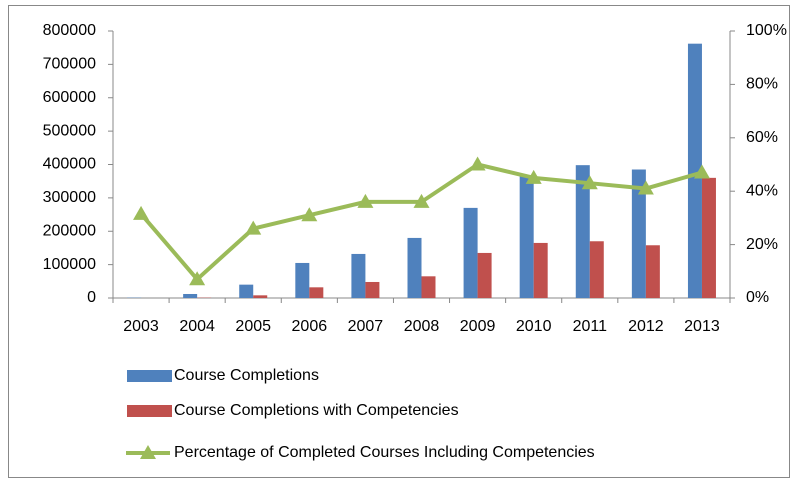  I want to click on y-tick-label: 600000, so click(69, 97).